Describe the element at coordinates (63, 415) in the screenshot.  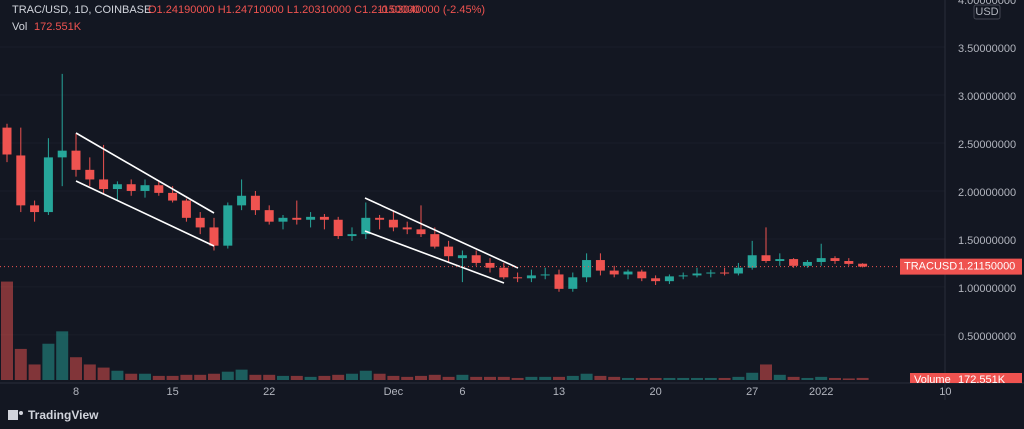
I see `brand: TradingView` at that location.